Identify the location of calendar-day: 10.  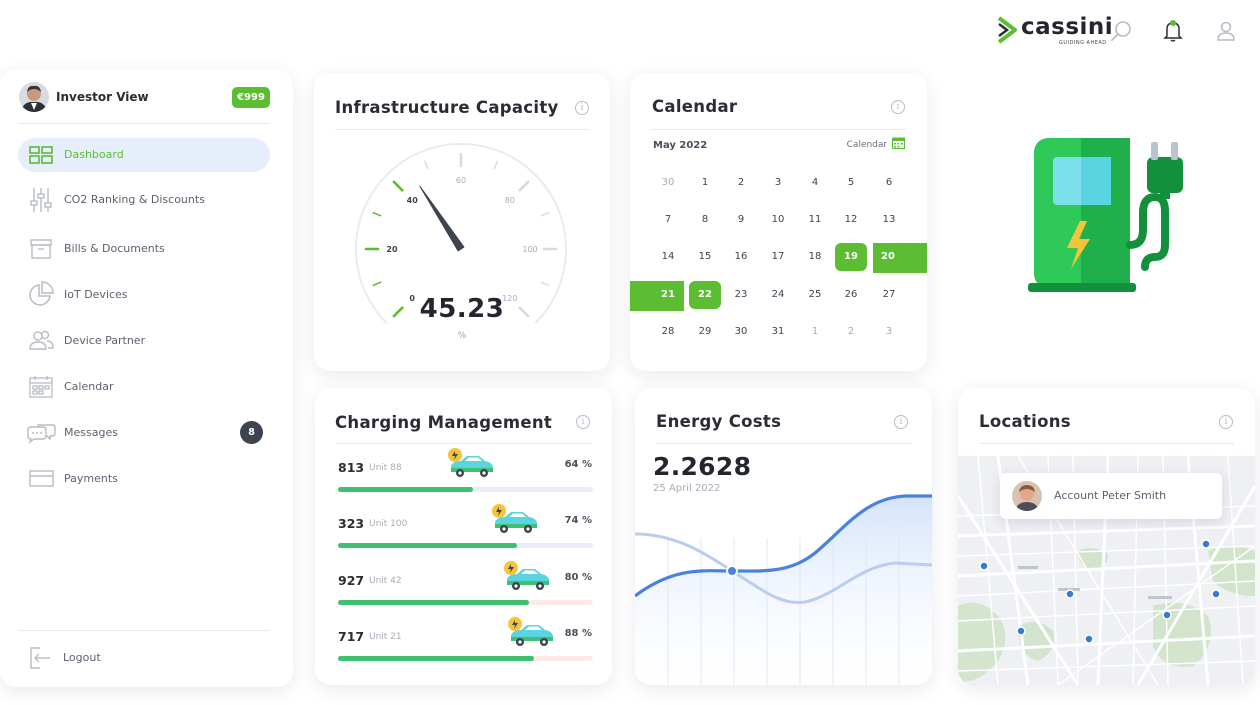
(778, 219).